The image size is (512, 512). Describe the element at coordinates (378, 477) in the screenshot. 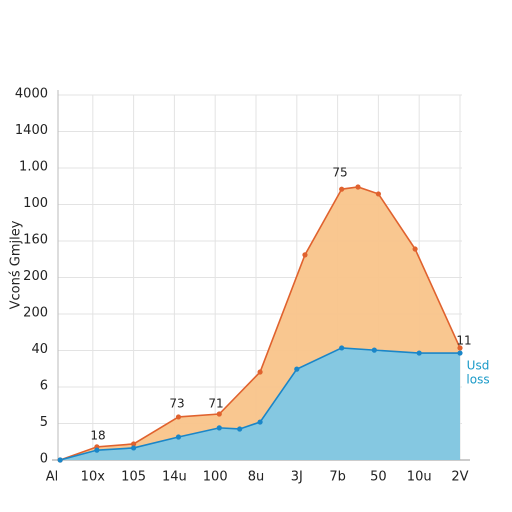

I see `x-tick-label: 50` at that location.